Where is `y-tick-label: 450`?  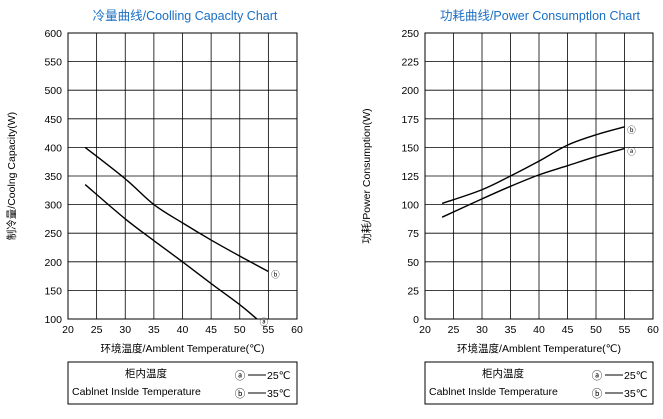
y-tick-label: 450 is located at coordinates (53, 120).